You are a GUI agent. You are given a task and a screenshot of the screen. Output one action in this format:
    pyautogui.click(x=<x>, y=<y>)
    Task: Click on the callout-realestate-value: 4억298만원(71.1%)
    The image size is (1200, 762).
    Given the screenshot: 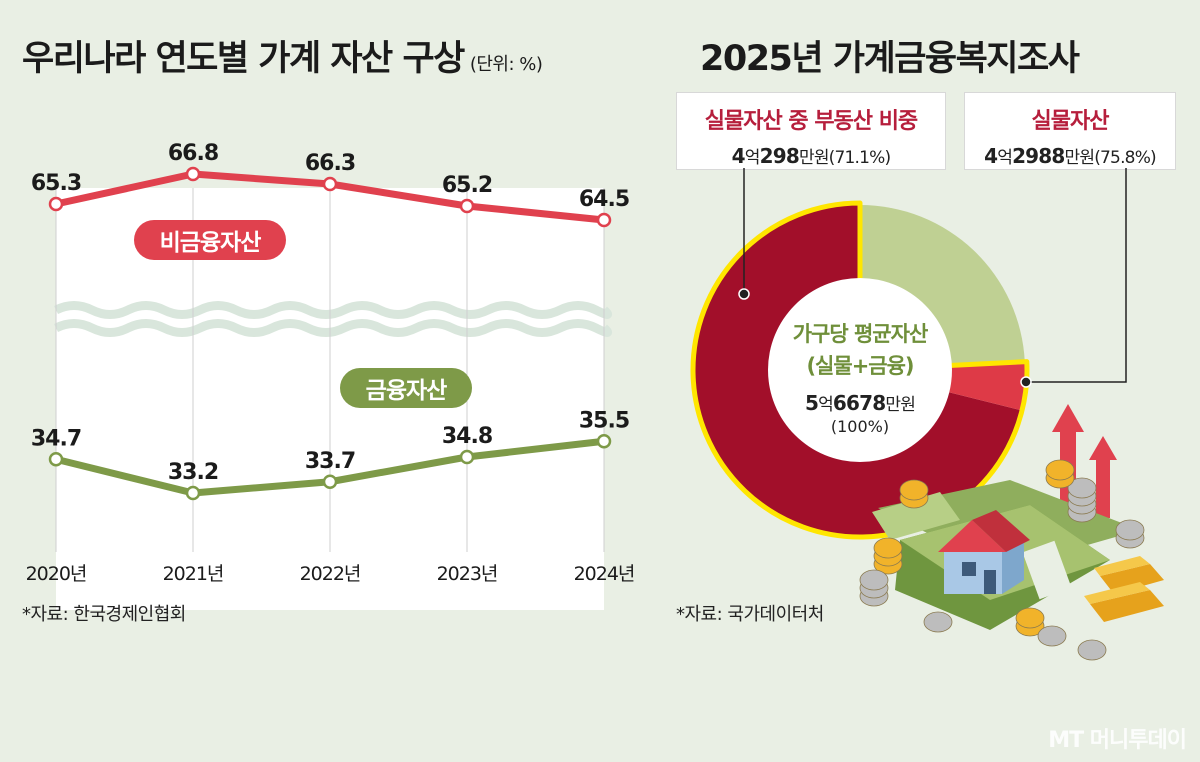 What is the action you would take?
    pyautogui.click(x=811, y=155)
    